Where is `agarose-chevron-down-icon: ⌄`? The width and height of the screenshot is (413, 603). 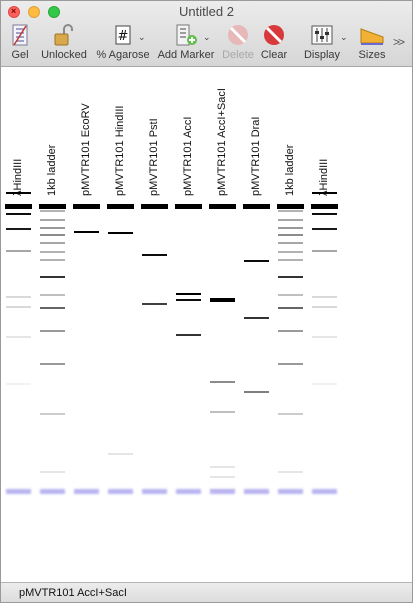 agarose-chevron-down-icon: ⌄ is located at coordinates (142, 37).